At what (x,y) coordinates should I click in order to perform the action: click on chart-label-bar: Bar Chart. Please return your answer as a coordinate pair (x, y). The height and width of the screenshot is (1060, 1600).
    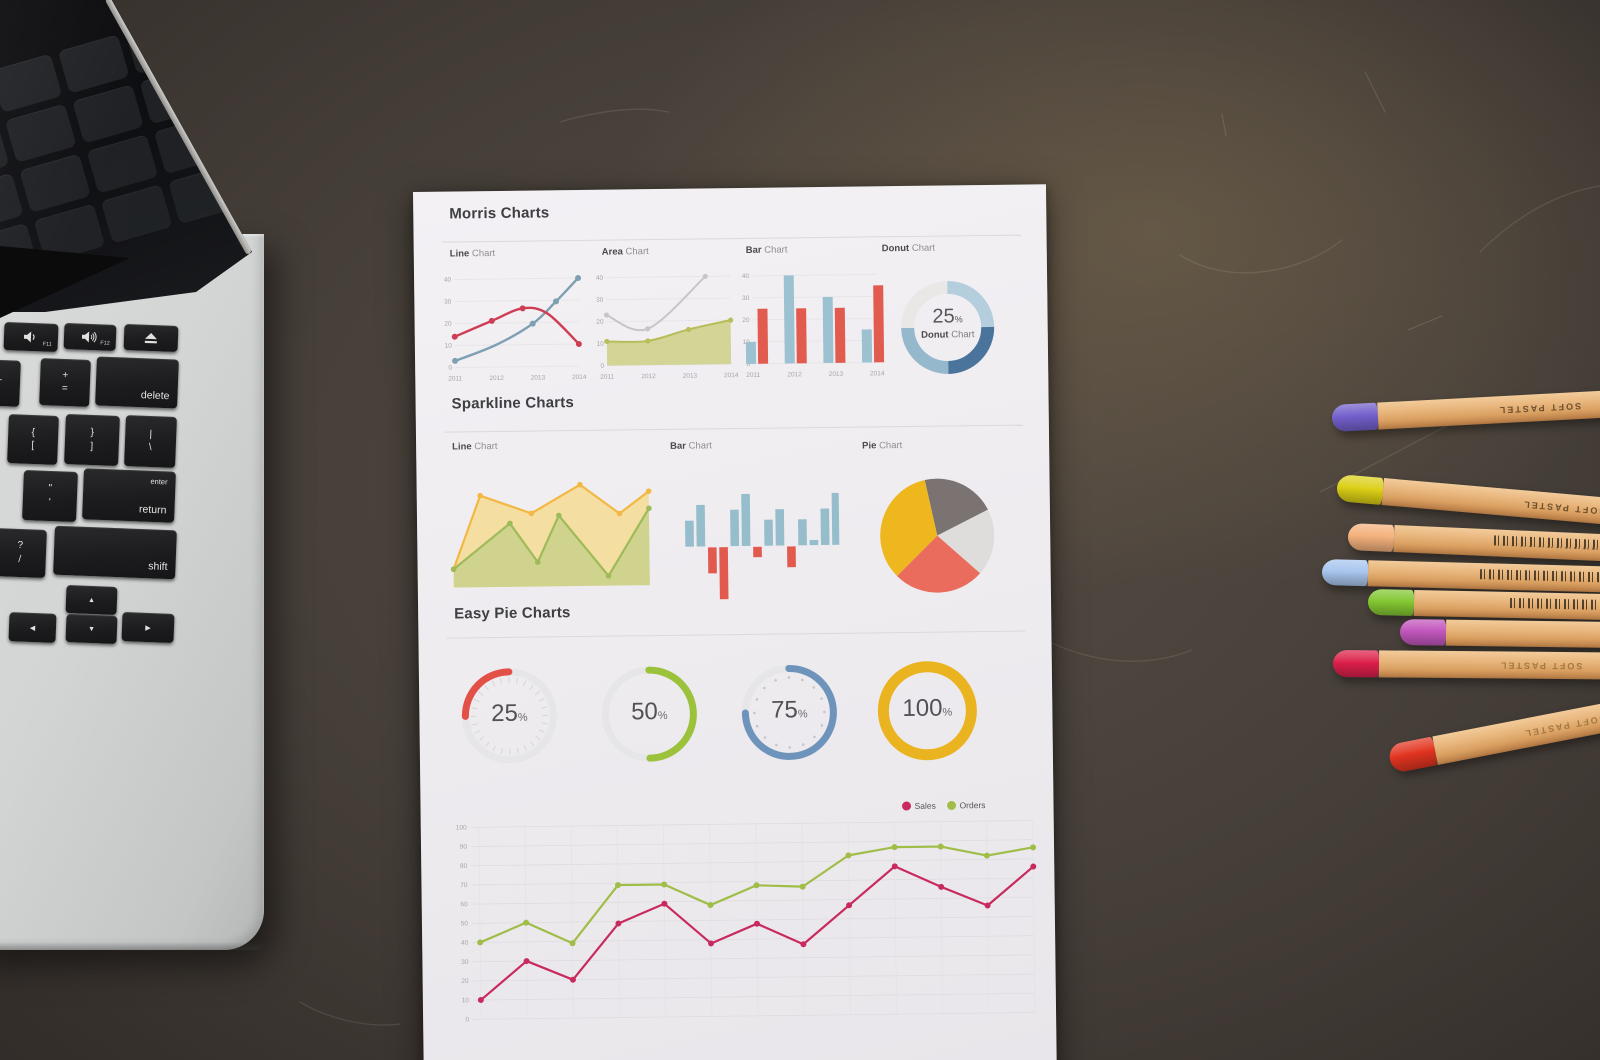
    Looking at the image, I should click on (766, 250).